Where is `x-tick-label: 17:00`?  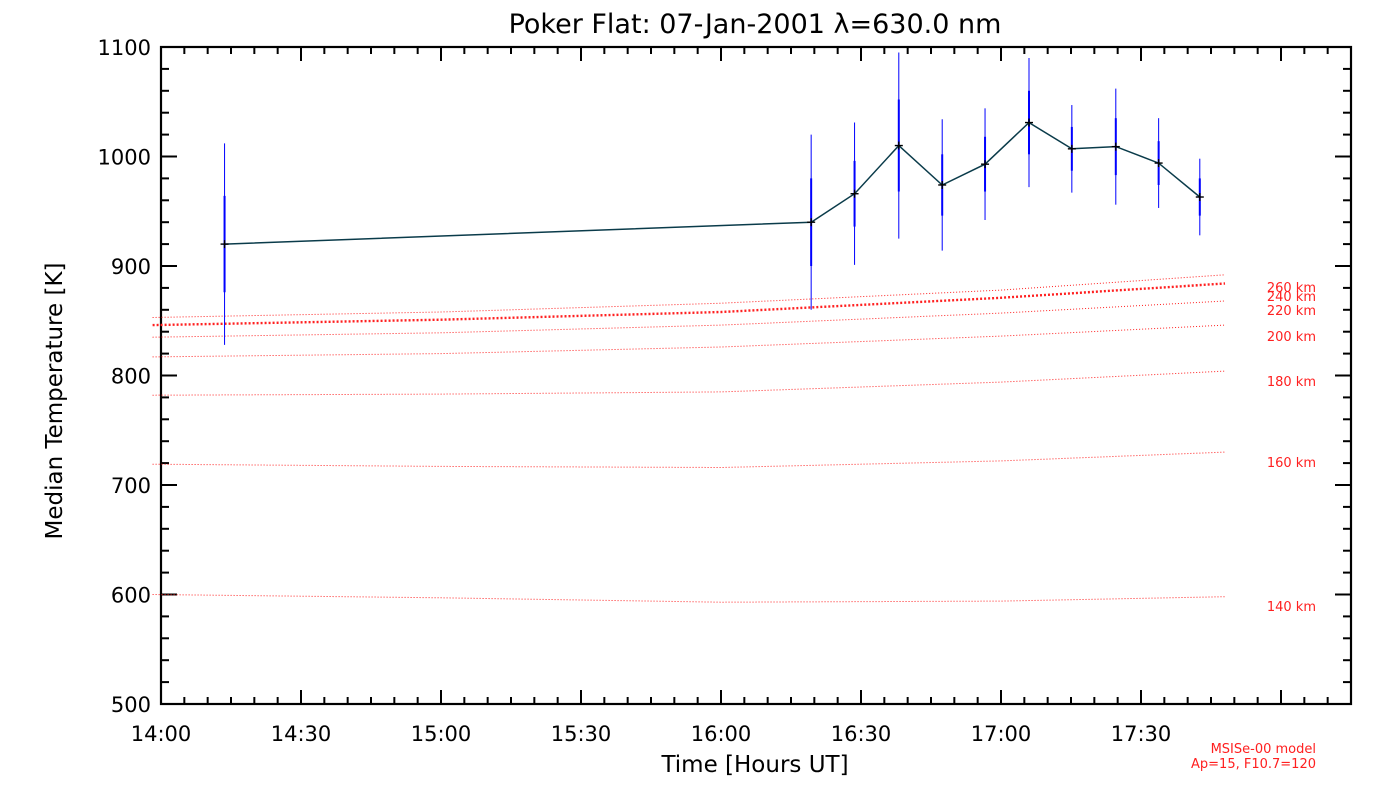
x-tick-label: 17:00 is located at coordinates (1001, 734).